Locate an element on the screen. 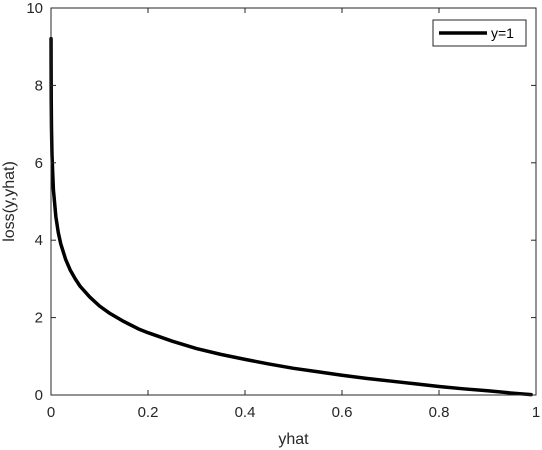 This screenshot has height=450, width=542. y-tick-label: 10 is located at coordinates (34, 8).